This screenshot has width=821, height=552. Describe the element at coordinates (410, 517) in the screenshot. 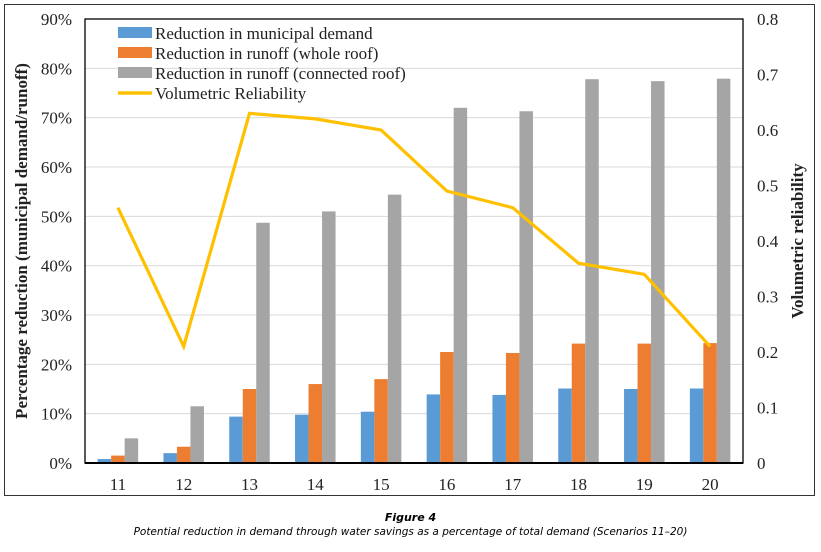

I see `figure-label: Figure 4` at that location.